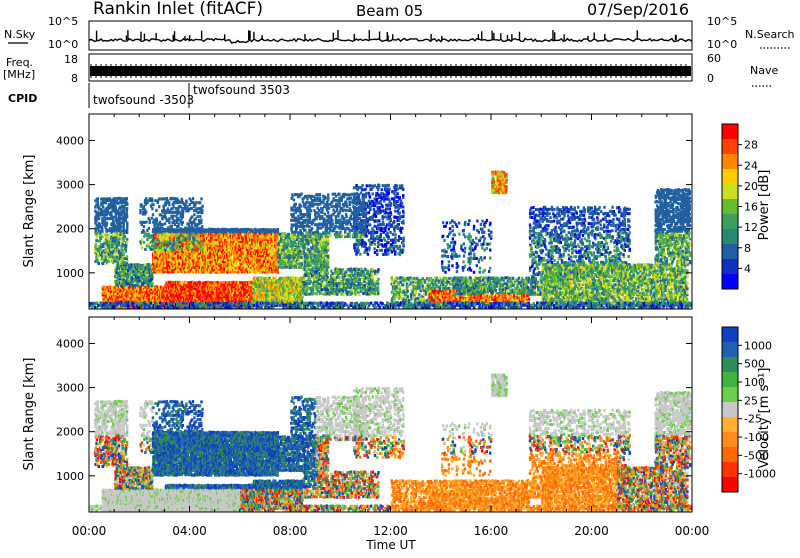 This screenshot has height=558, width=800. I want to click on noise-series-line, so click(390, 41).